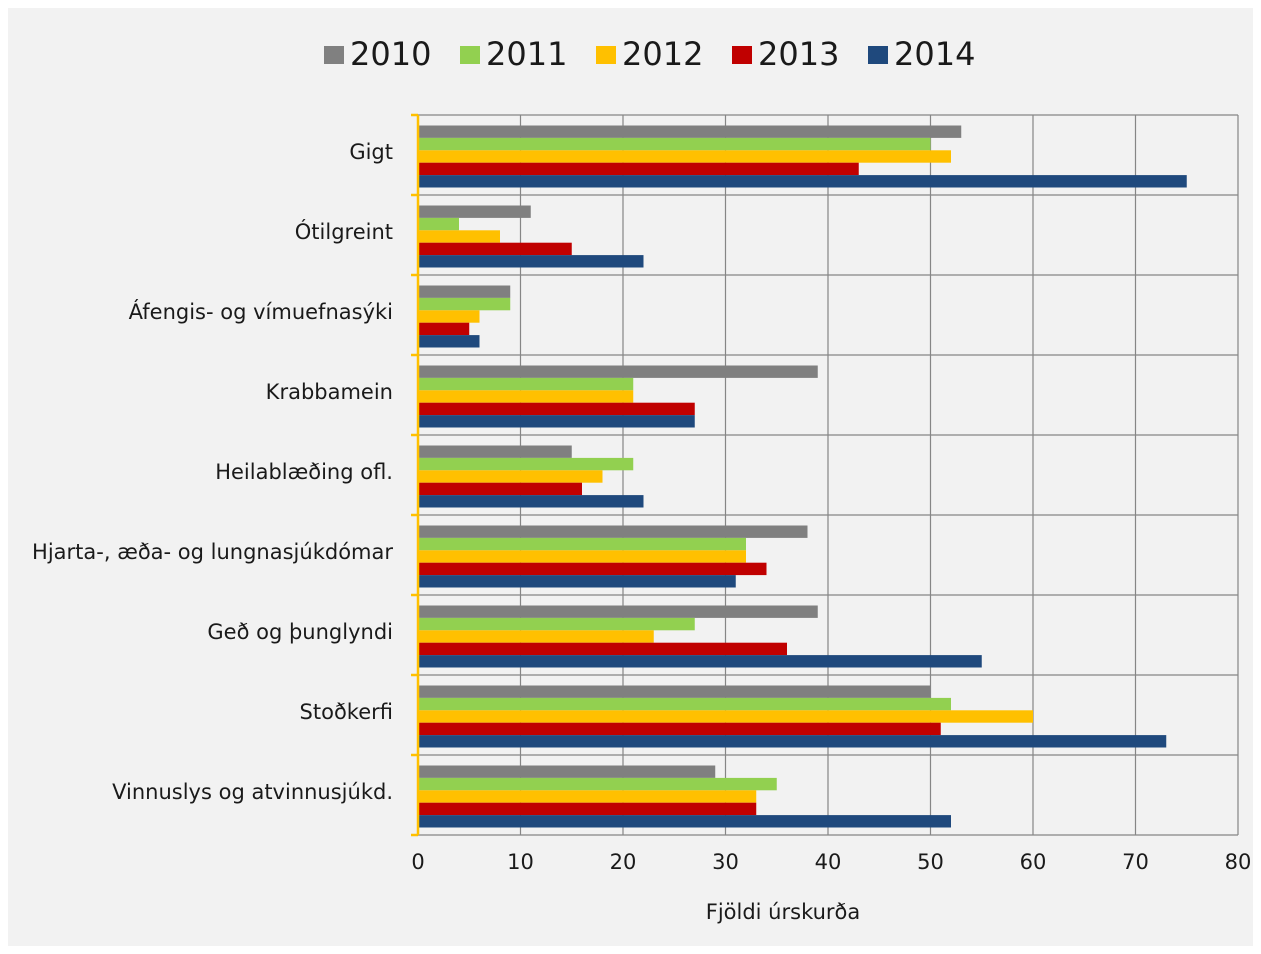 Image resolution: width=1261 pixels, height=954 pixels. I want to click on x-tick-label: 30, so click(725, 862).